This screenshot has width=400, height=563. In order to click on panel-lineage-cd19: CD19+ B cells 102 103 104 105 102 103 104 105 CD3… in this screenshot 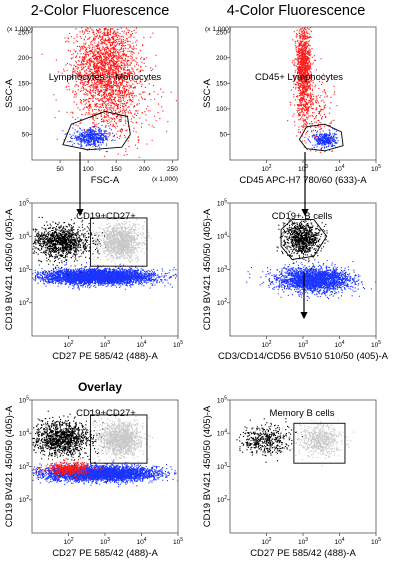, I will do `click(295, 280)`.